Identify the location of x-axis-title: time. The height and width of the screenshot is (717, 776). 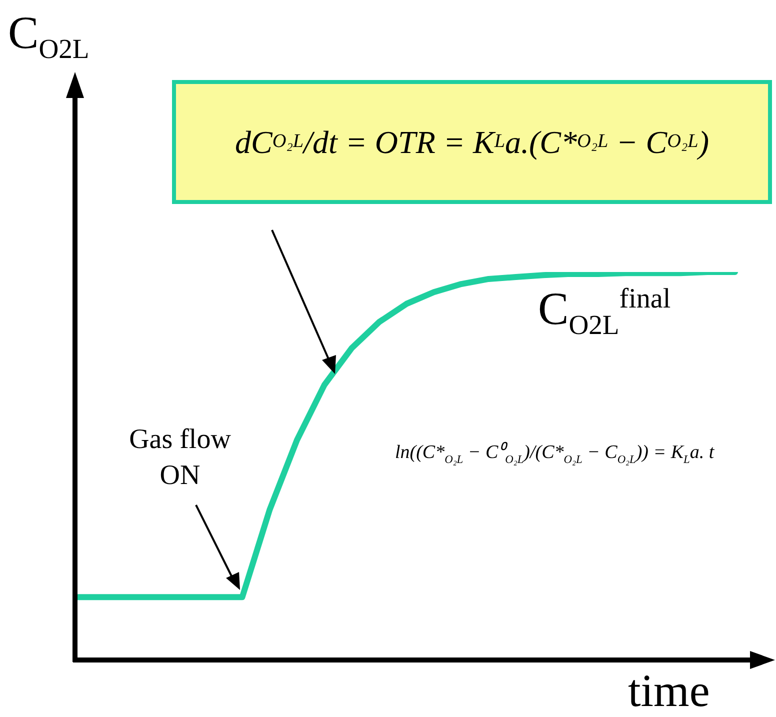
(669, 690).